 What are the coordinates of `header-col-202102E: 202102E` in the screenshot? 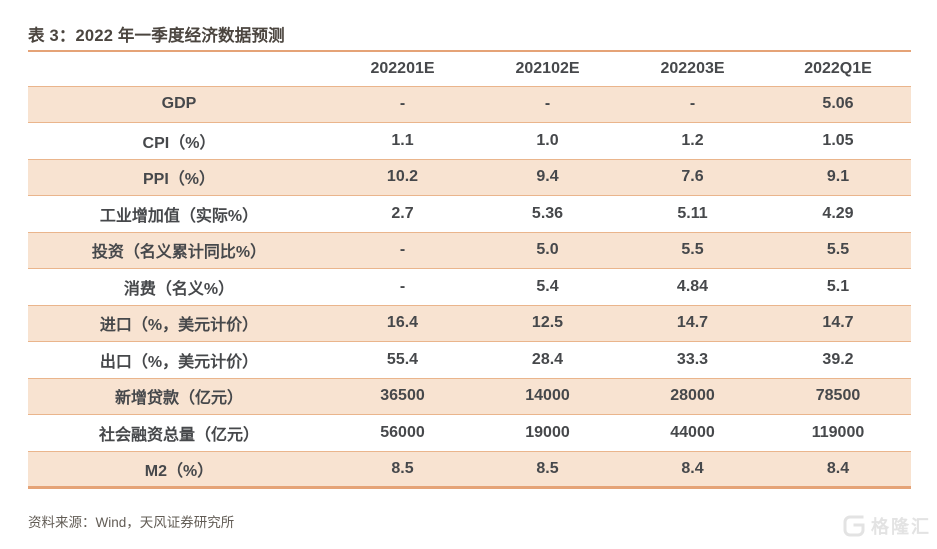 It's located at (547, 68).